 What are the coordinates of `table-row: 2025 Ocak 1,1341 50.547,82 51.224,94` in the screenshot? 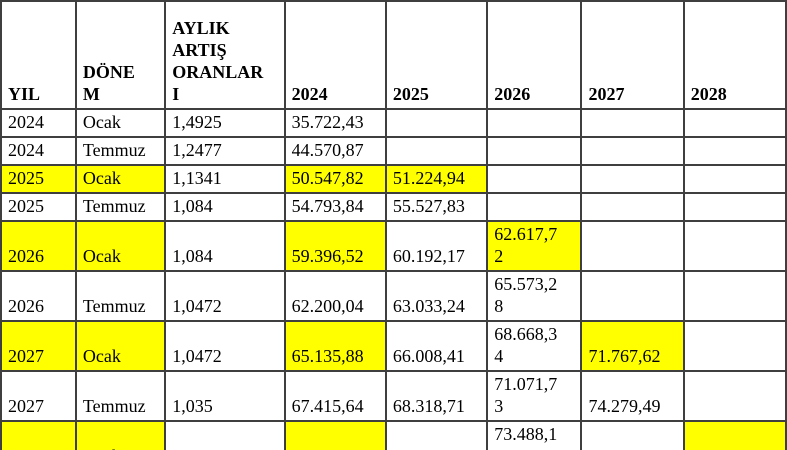 It's located at (393, 179).